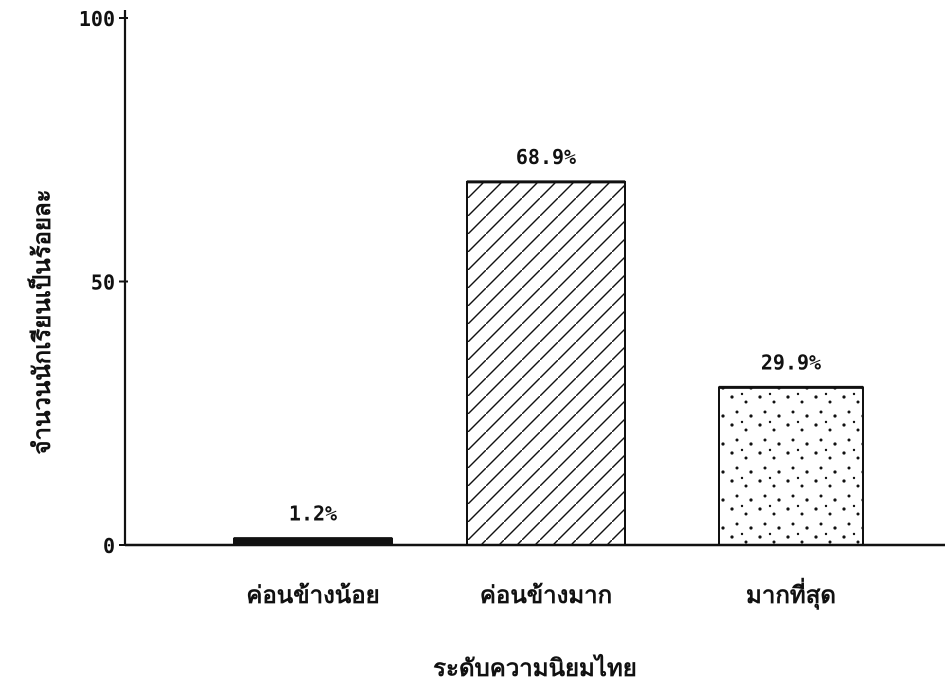 The image size is (950, 687). I want to click on data-label-3: 29.9%, so click(791, 362).